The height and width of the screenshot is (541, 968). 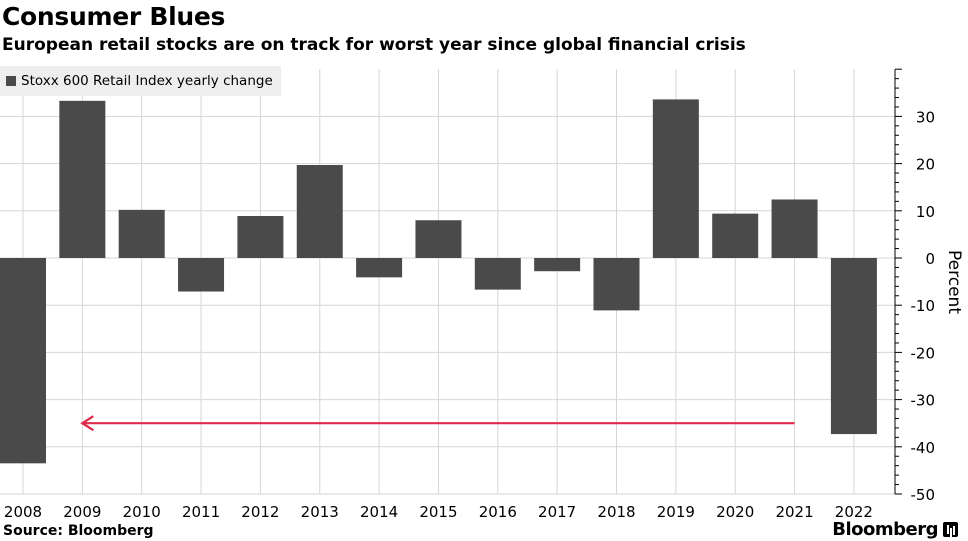 I want to click on chart-legend: Stoxx 600 Retail Index yearly change, so click(x=140, y=81).